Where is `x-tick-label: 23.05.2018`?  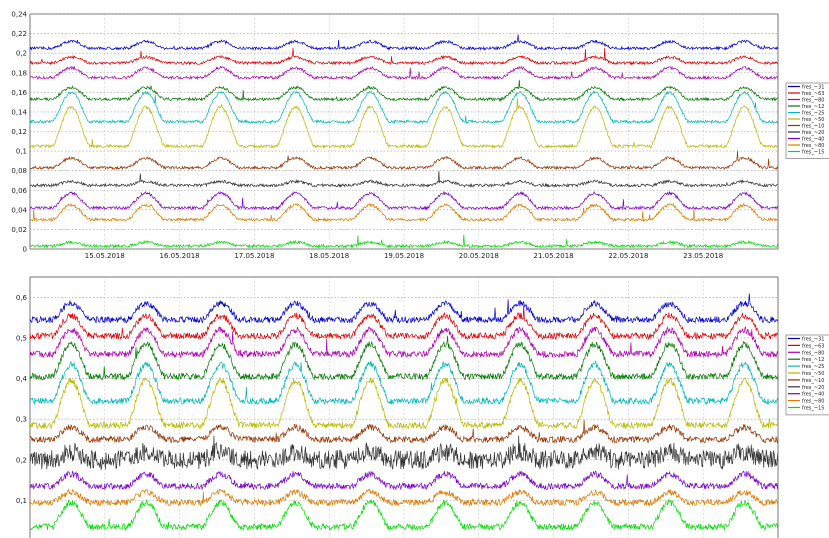
x-tick-label: 23.05.2018 is located at coordinates (703, 256).